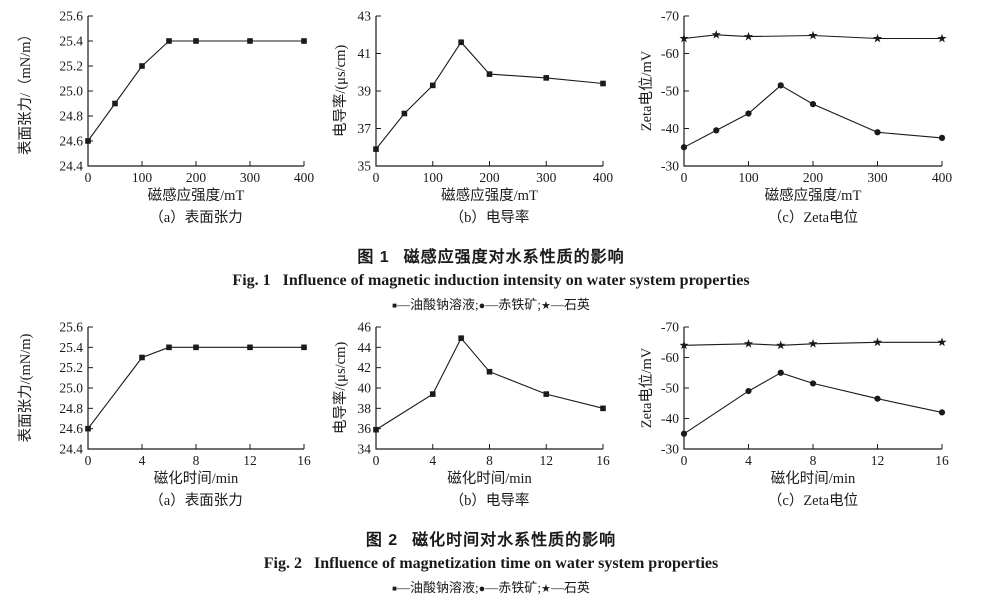  Describe the element at coordinates (282, 563) in the screenshot. I see `figure-2-caption-en-label: Fig. 2` at that location.